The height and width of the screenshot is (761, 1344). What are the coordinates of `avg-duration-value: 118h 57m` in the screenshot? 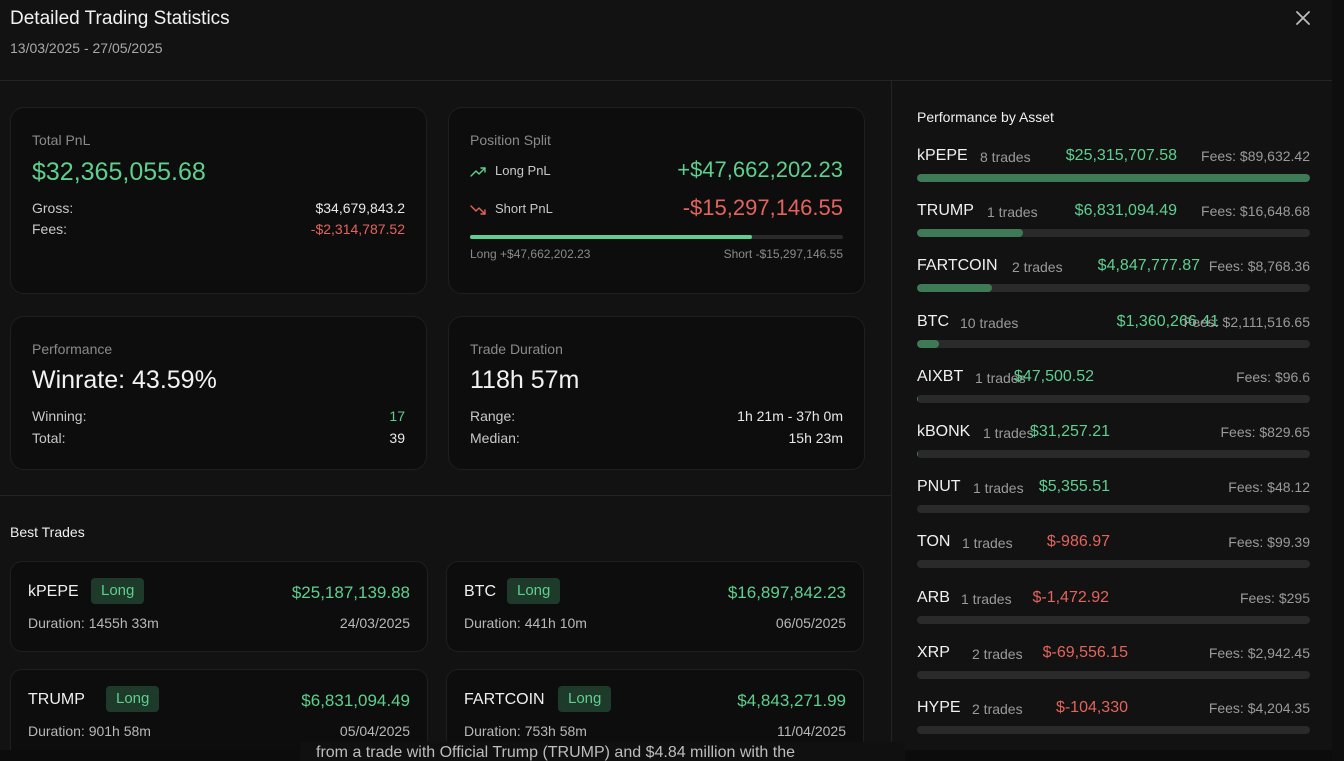 It's located at (525, 380).